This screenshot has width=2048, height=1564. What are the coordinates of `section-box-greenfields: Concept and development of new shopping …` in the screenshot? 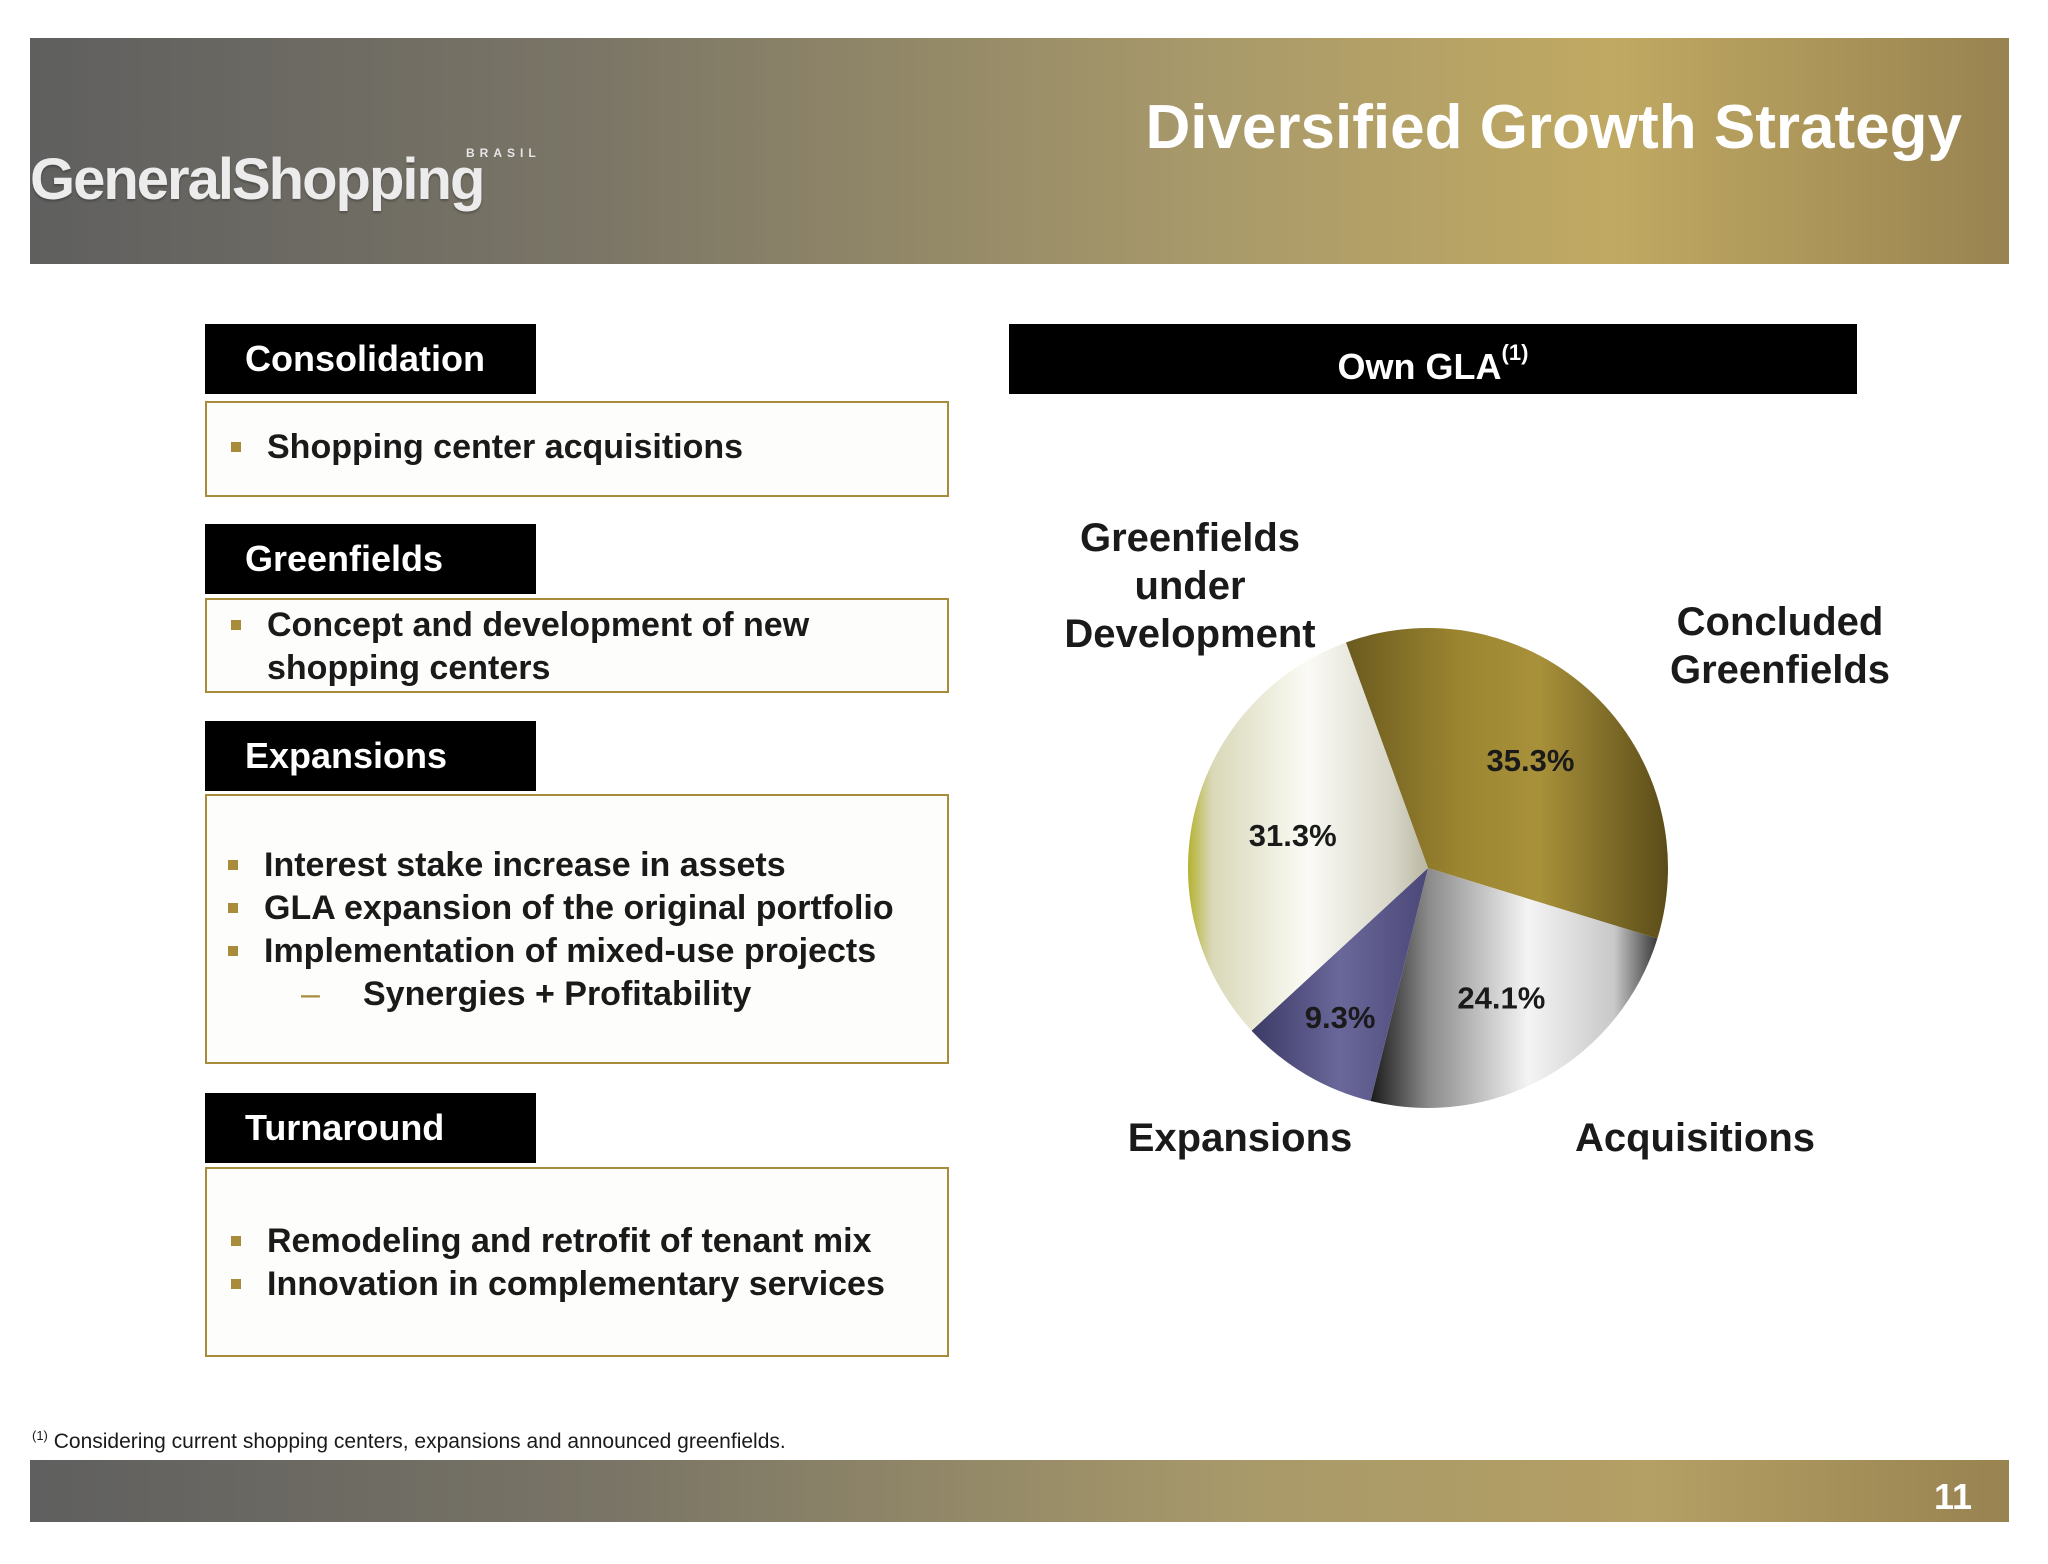 It's located at (577, 645).